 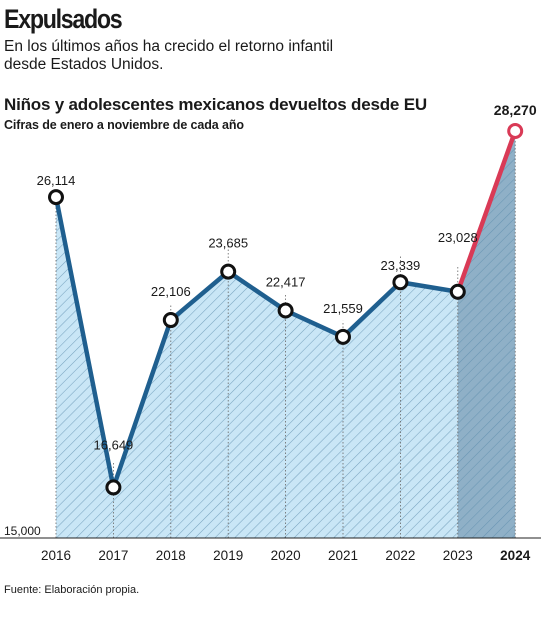 I want to click on data-label: 23,339, so click(x=401, y=265).